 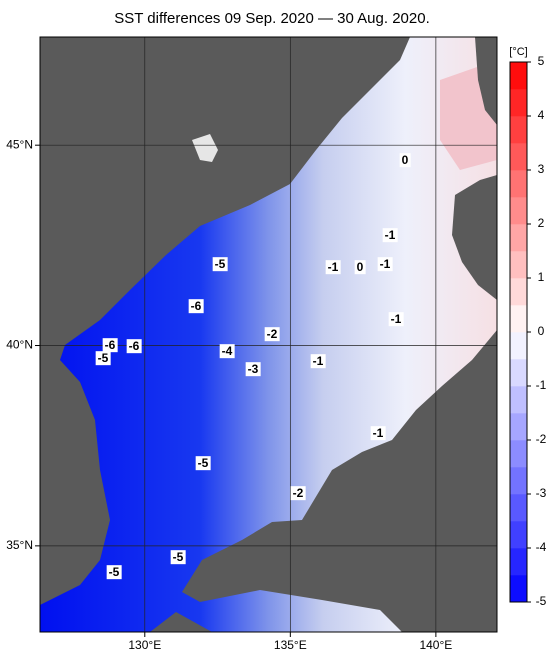 What do you see at coordinates (435, 645) in the screenshot?
I see `x-tick-label: 140°E` at bounding box center [435, 645].